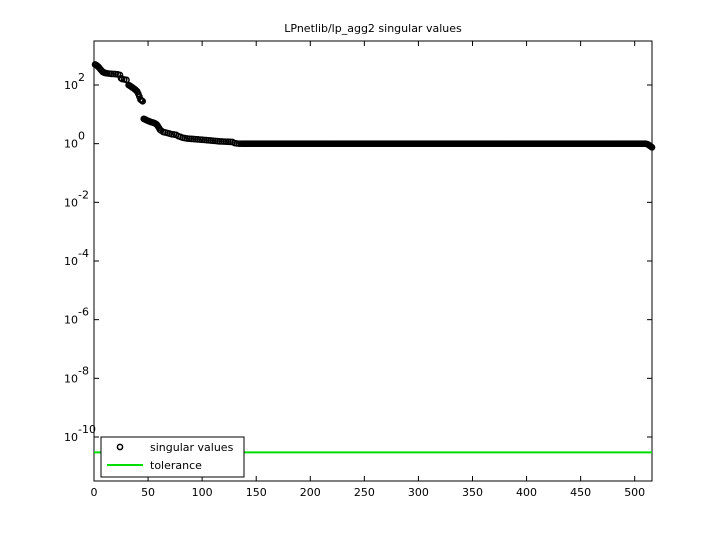  What do you see at coordinates (256, 492) in the screenshot?
I see `x-tick-label: 150` at bounding box center [256, 492].